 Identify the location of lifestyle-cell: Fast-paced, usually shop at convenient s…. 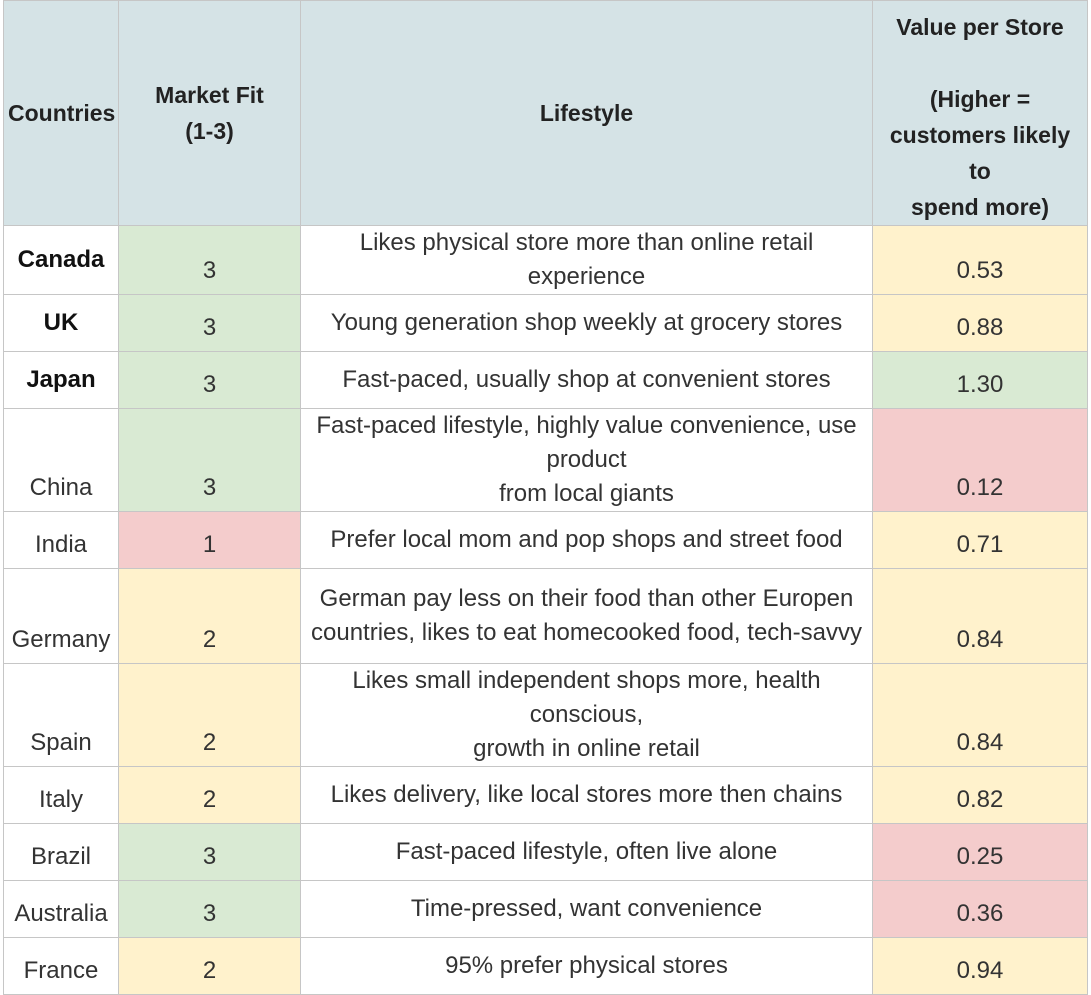
(586, 380).